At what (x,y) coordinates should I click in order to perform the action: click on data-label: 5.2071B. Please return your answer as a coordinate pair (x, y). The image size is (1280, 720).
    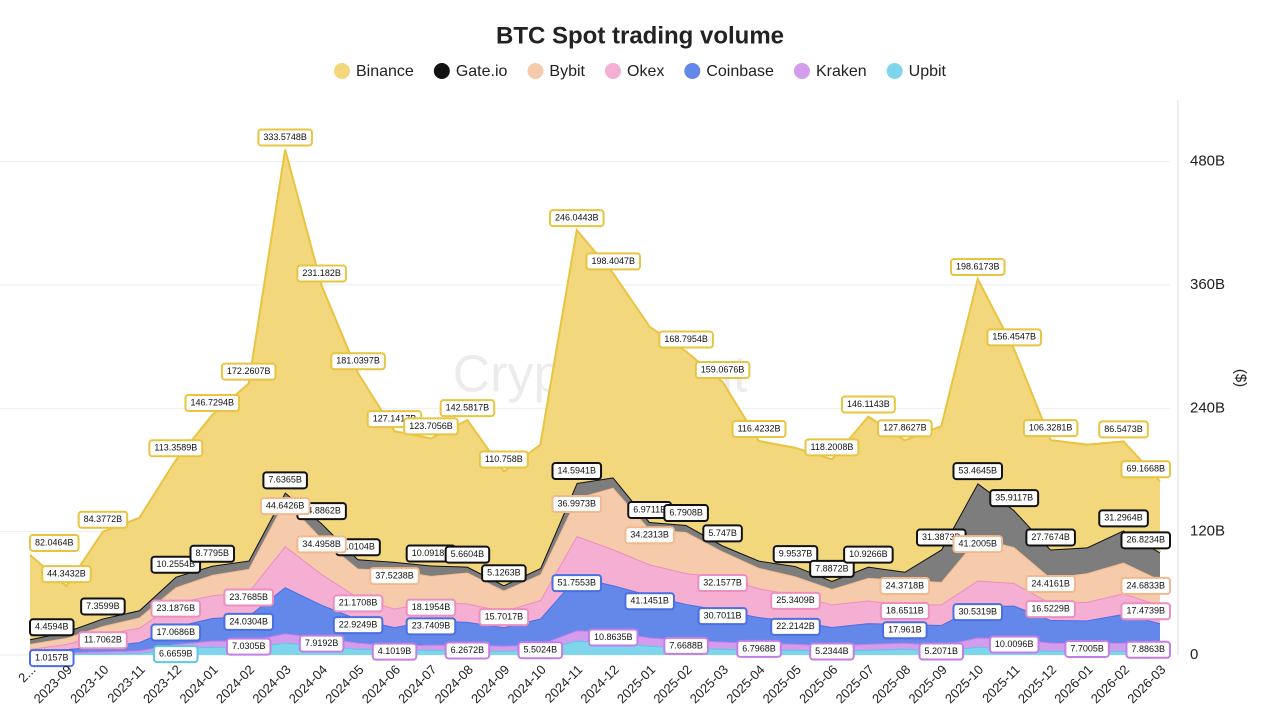
    Looking at the image, I should click on (941, 651).